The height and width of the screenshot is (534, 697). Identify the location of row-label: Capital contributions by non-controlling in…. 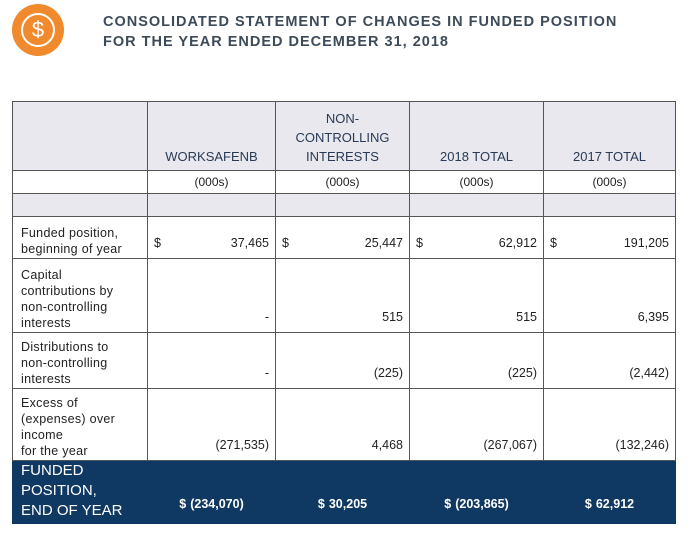
(80, 295).